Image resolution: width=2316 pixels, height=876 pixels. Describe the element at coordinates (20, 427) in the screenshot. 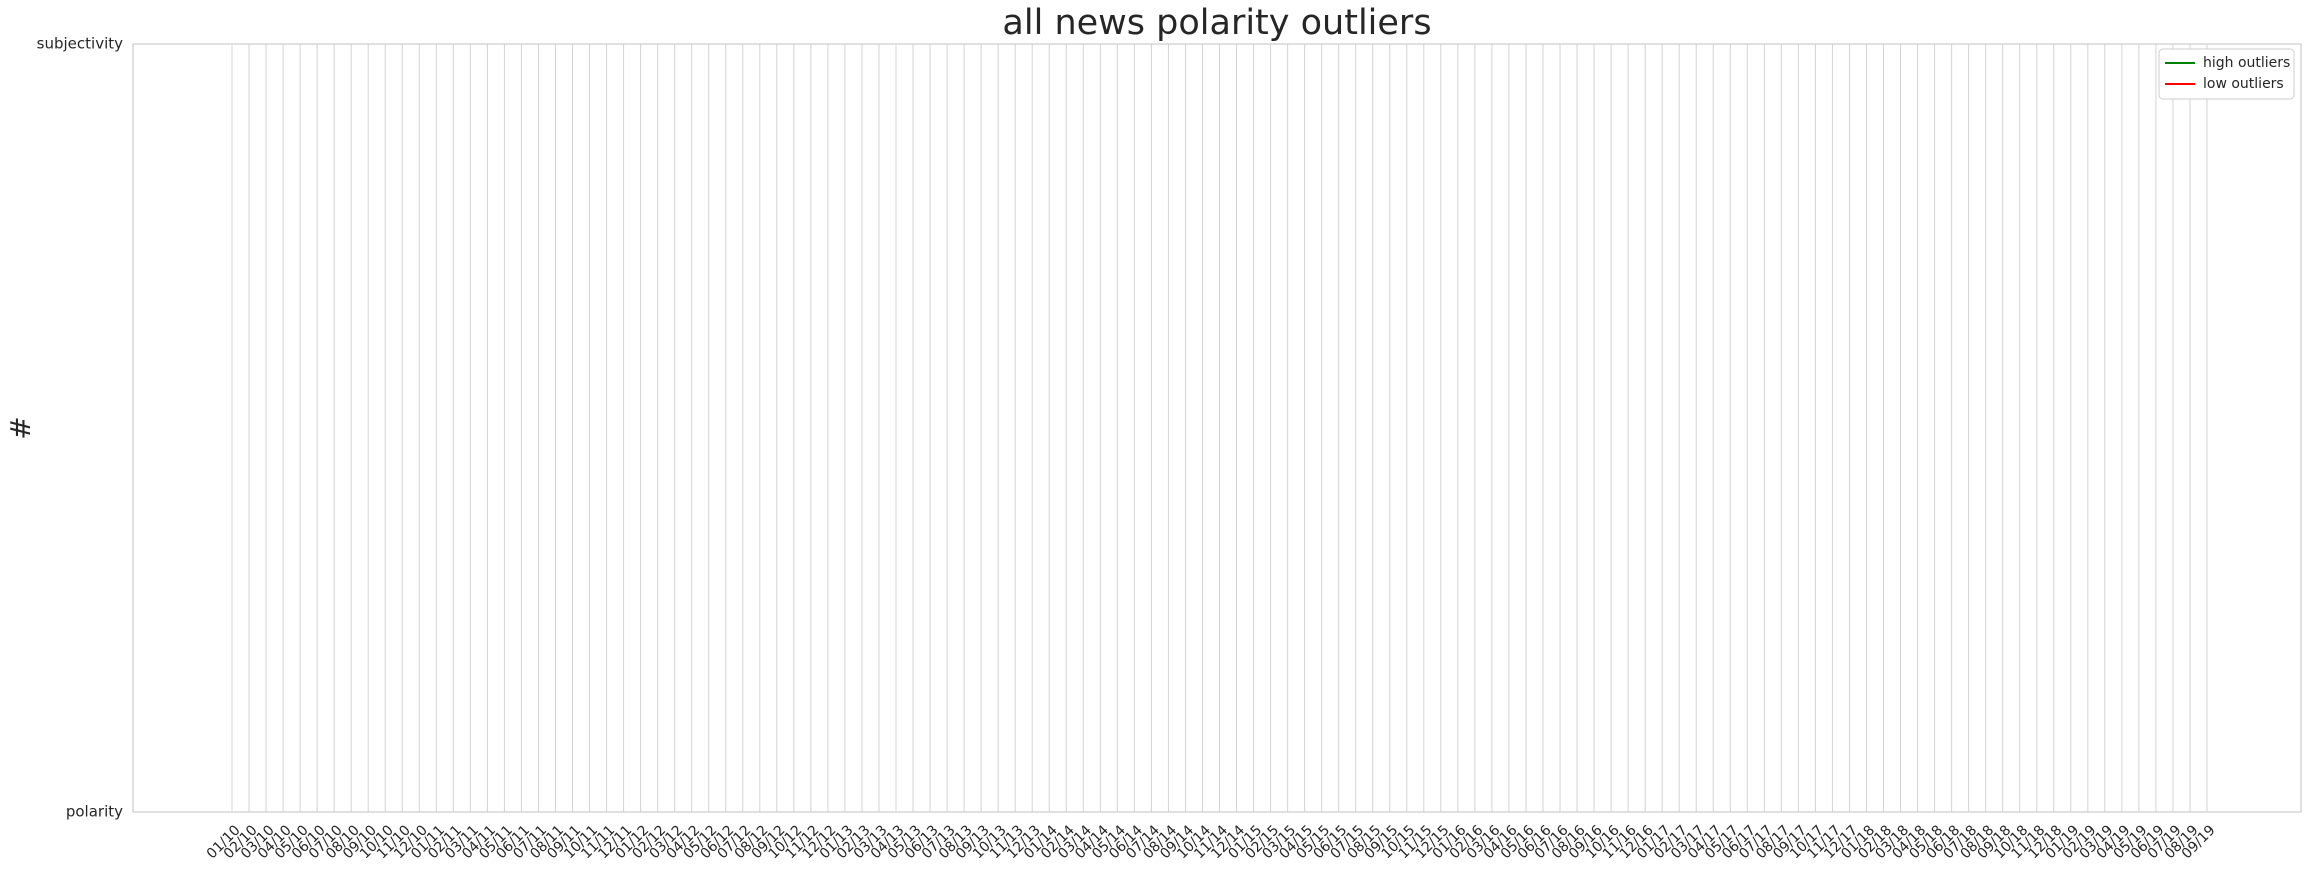

I see `y-axis-label: #` at that location.